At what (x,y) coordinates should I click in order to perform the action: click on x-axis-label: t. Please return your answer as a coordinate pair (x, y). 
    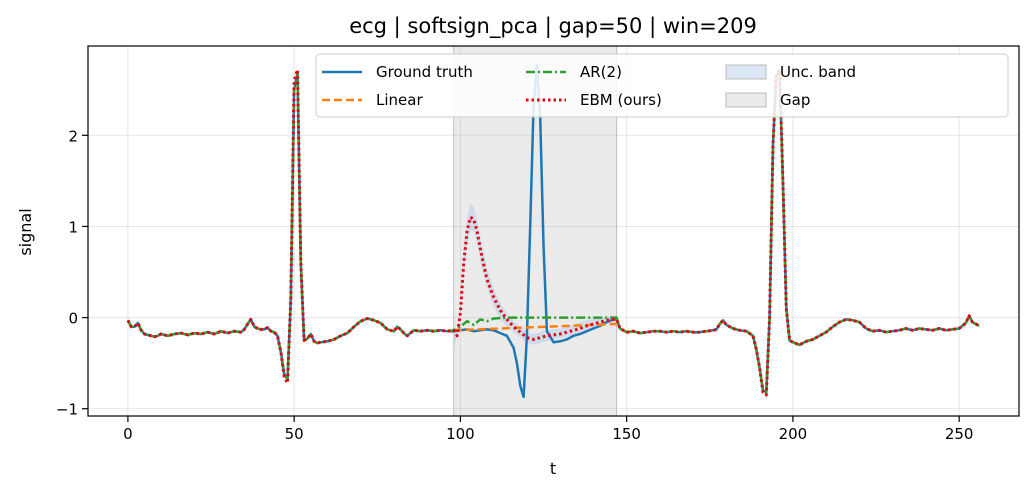
    Looking at the image, I should click on (553, 468).